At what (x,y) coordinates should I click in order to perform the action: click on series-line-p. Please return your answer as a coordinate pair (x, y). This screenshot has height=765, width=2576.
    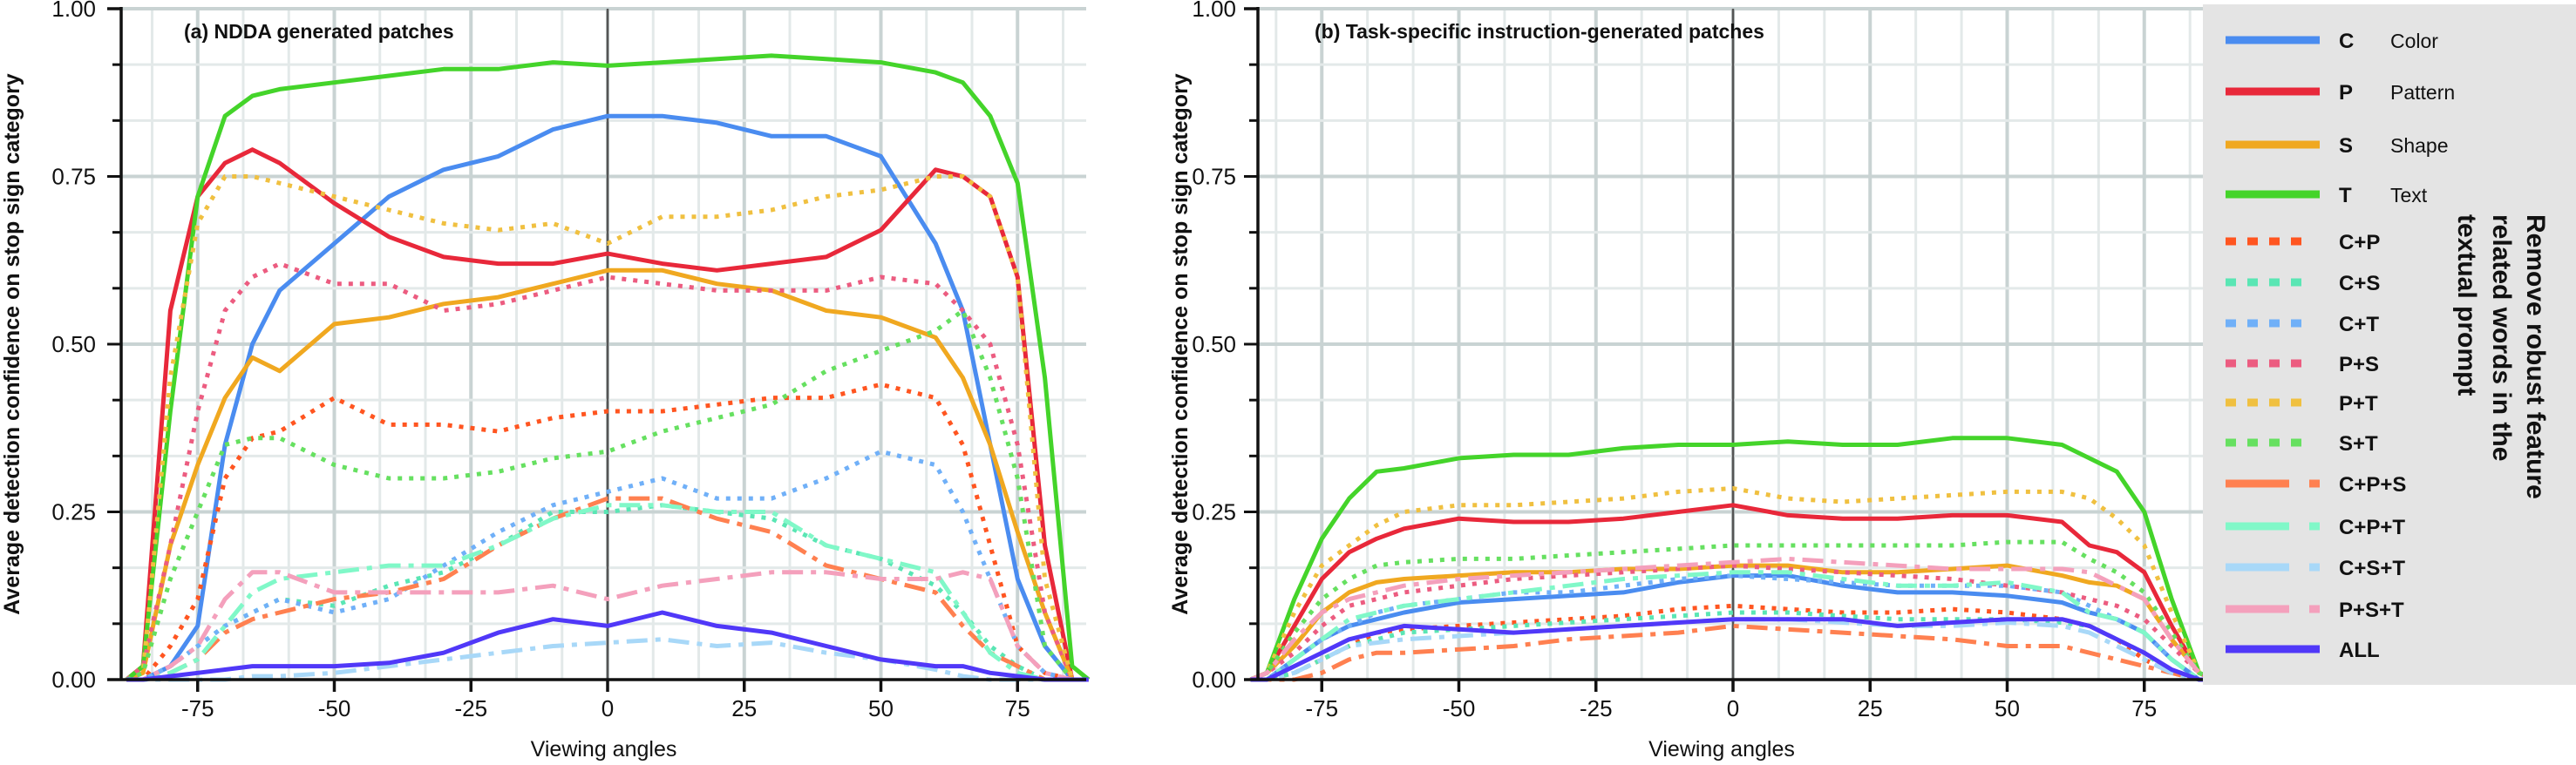
    Looking at the image, I should click on (1733, 592).